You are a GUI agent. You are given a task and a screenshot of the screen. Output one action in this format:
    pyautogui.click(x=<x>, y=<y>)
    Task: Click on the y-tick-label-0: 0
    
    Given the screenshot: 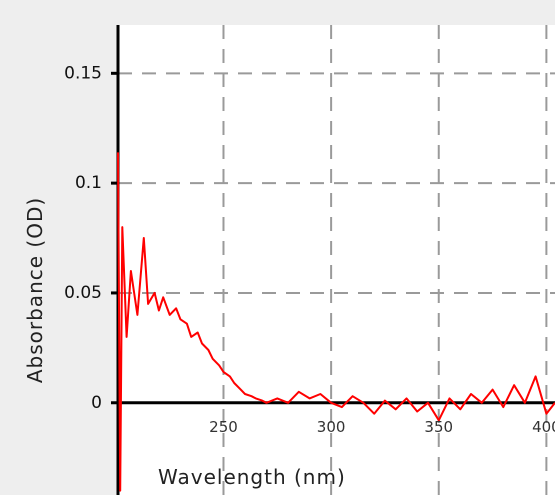 What is the action you would take?
    pyautogui.click(x=96, y=403)
    